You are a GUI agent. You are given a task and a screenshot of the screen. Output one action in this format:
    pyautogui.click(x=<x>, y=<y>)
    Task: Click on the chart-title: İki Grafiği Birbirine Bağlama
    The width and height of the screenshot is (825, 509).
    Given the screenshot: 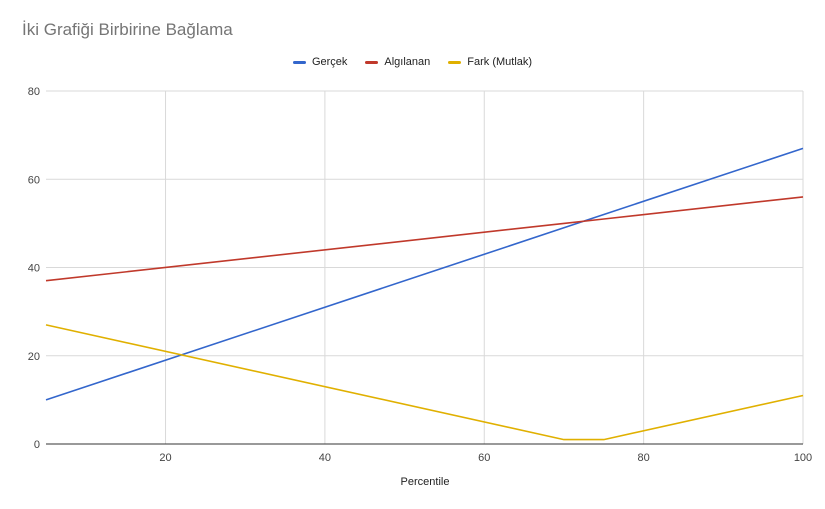 What is the action you would take?
    pyautogui.click(x=127, y=29)
    